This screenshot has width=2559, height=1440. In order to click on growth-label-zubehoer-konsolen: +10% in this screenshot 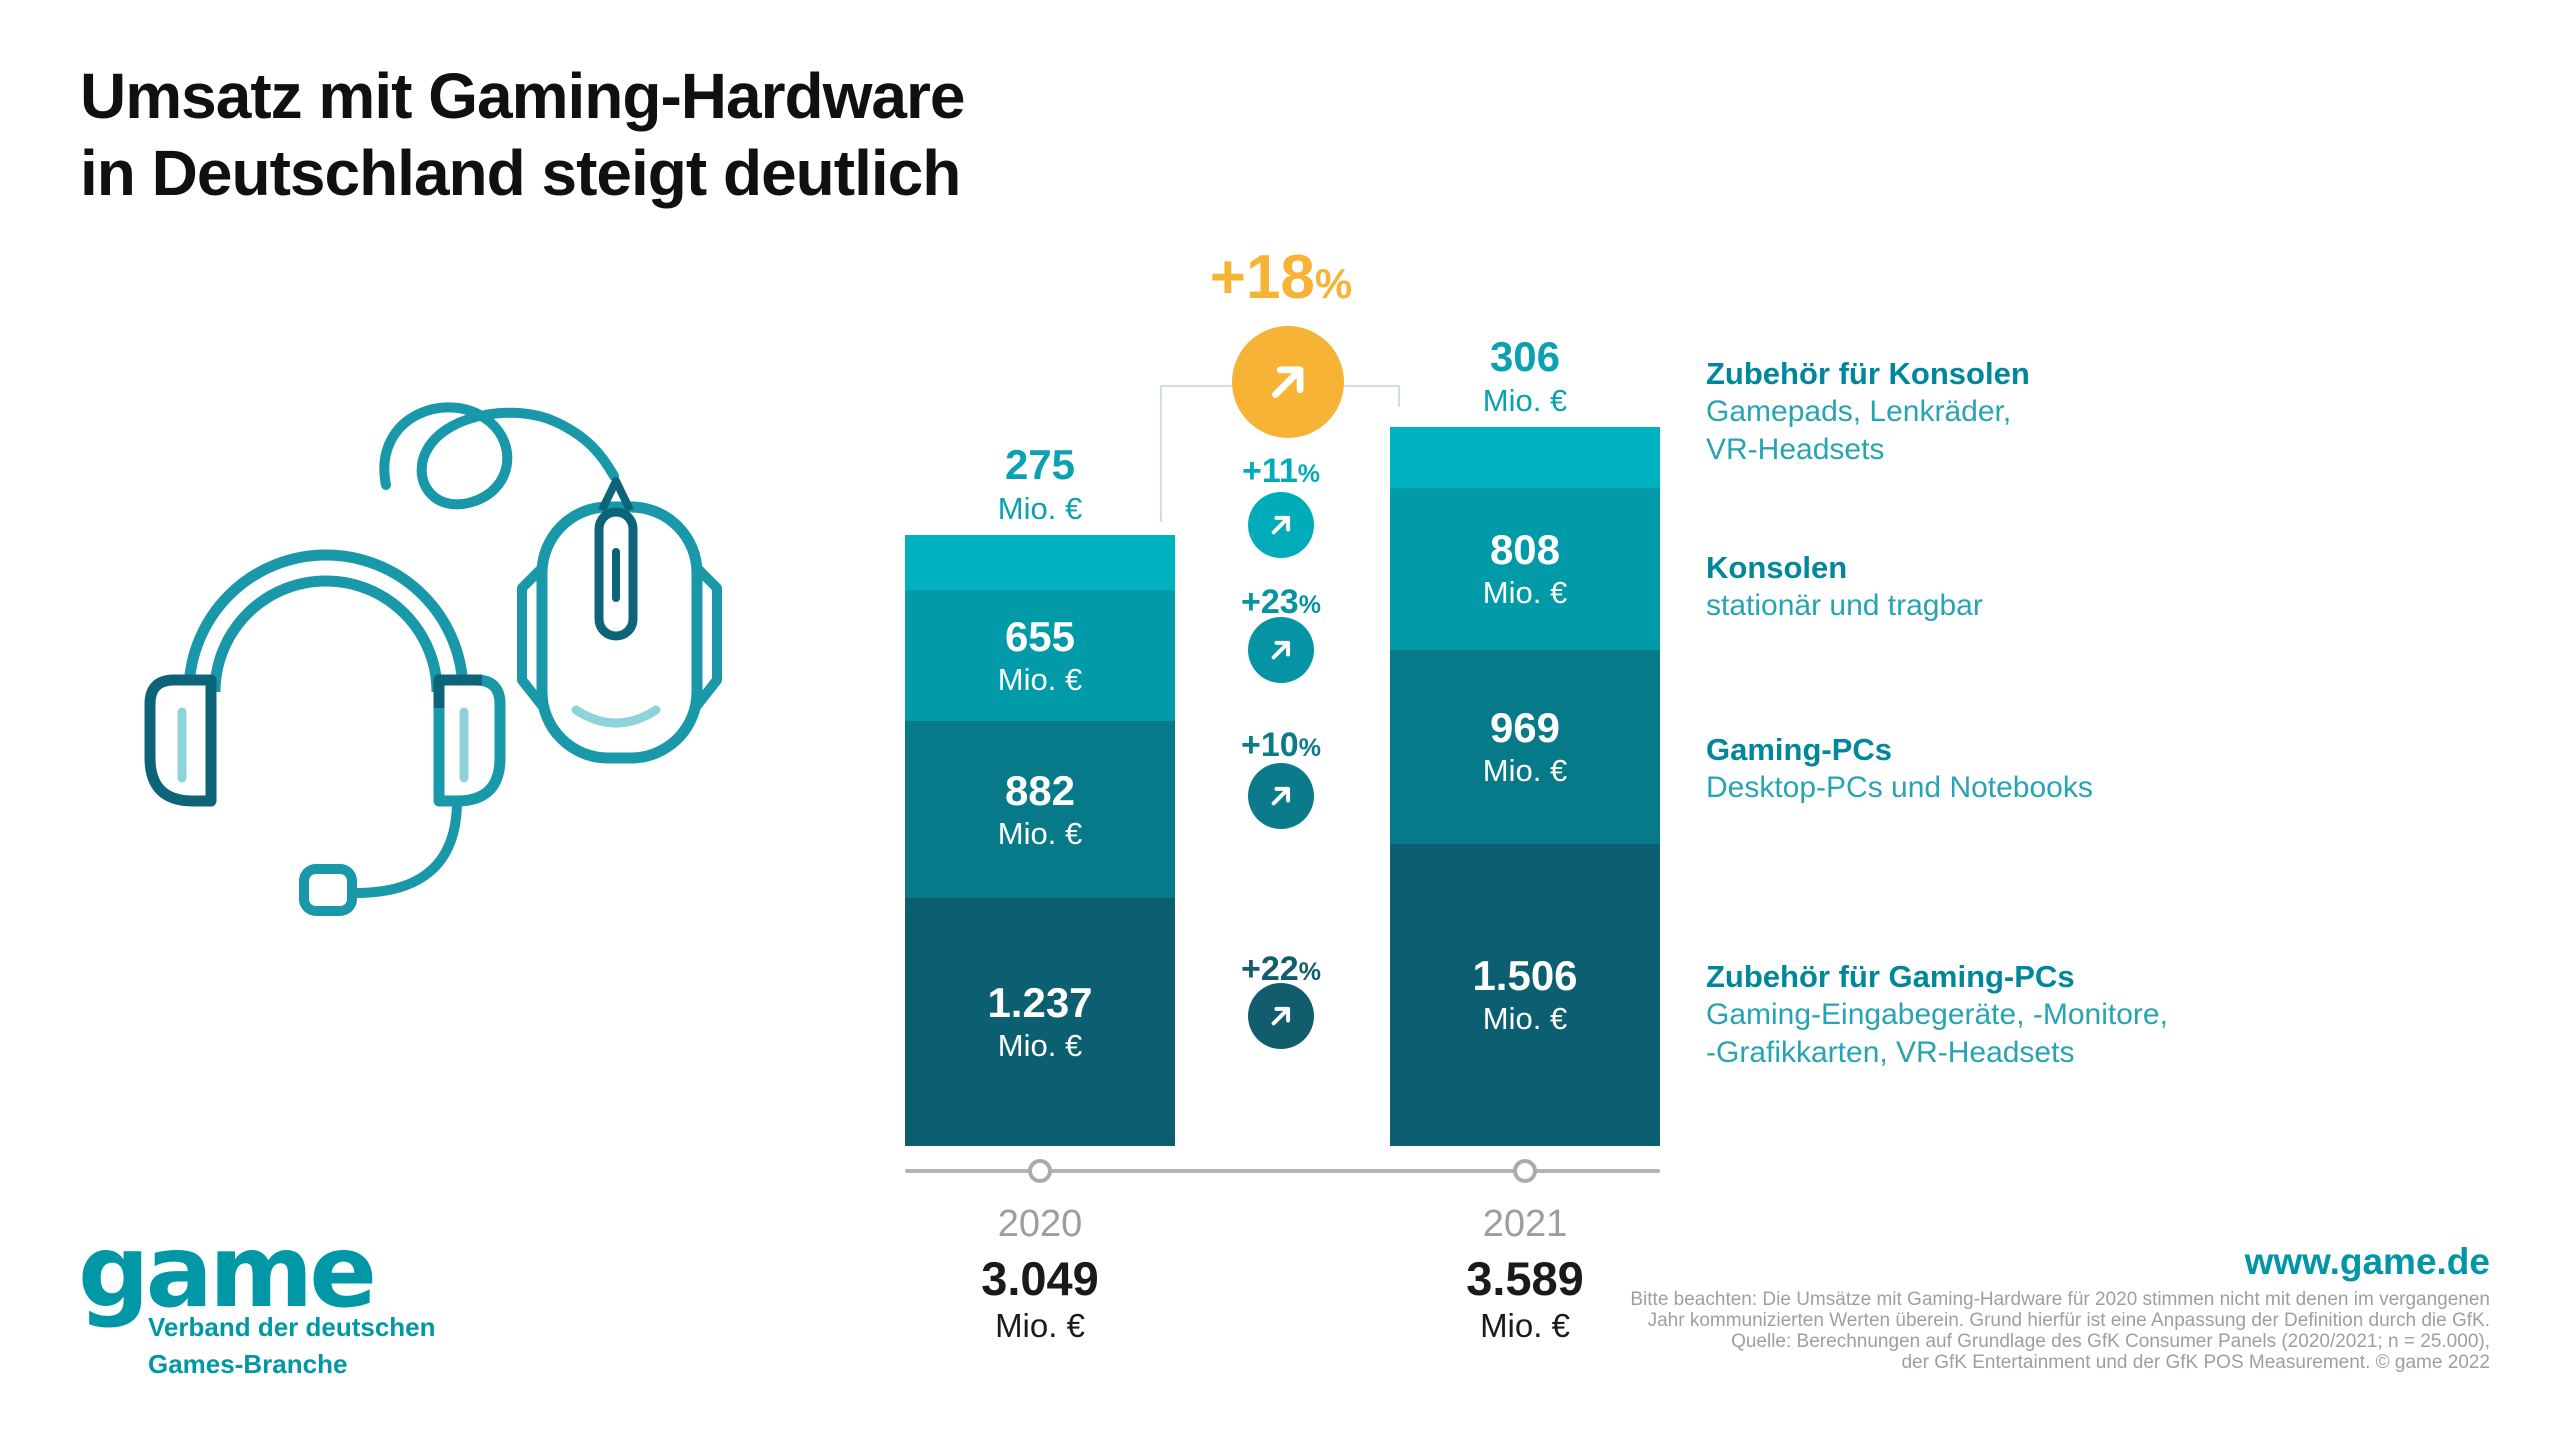, I will do `click(1281, 745)`.